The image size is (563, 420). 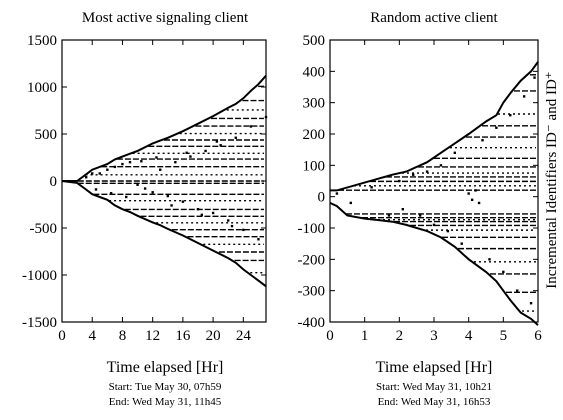 What do you see at coordinates (314, 41) in the screenshot?
I see `right-ytick-label: 500` at bounding box center [314, 41].